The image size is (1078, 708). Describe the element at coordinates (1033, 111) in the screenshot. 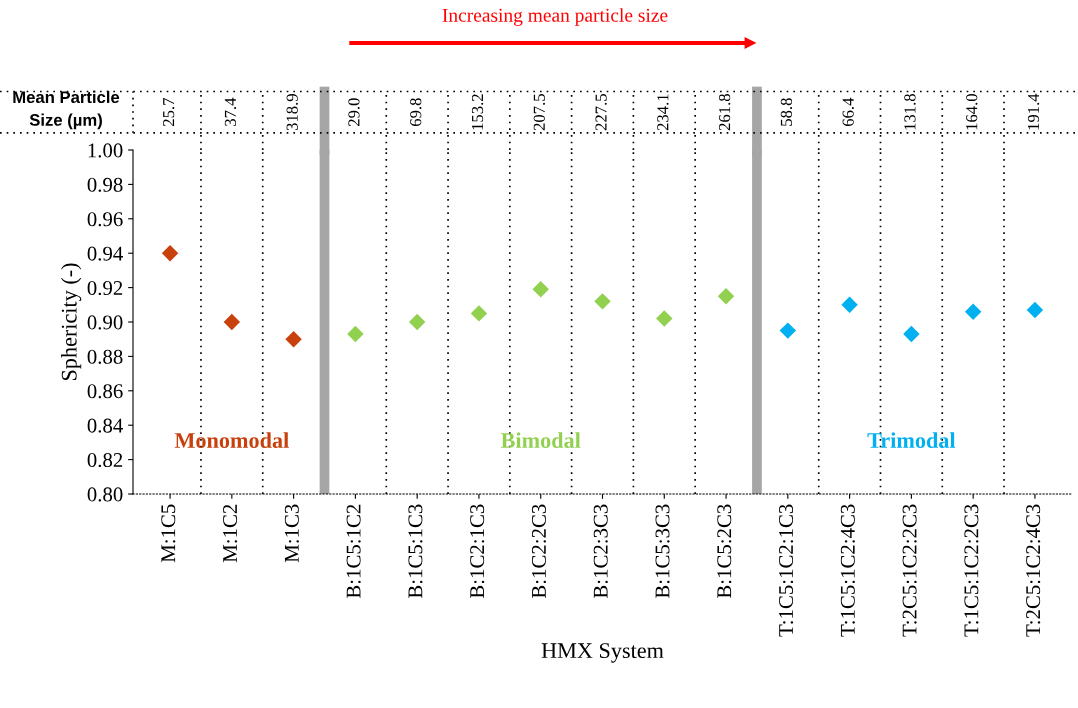

I see `text: 191.4` at that location.